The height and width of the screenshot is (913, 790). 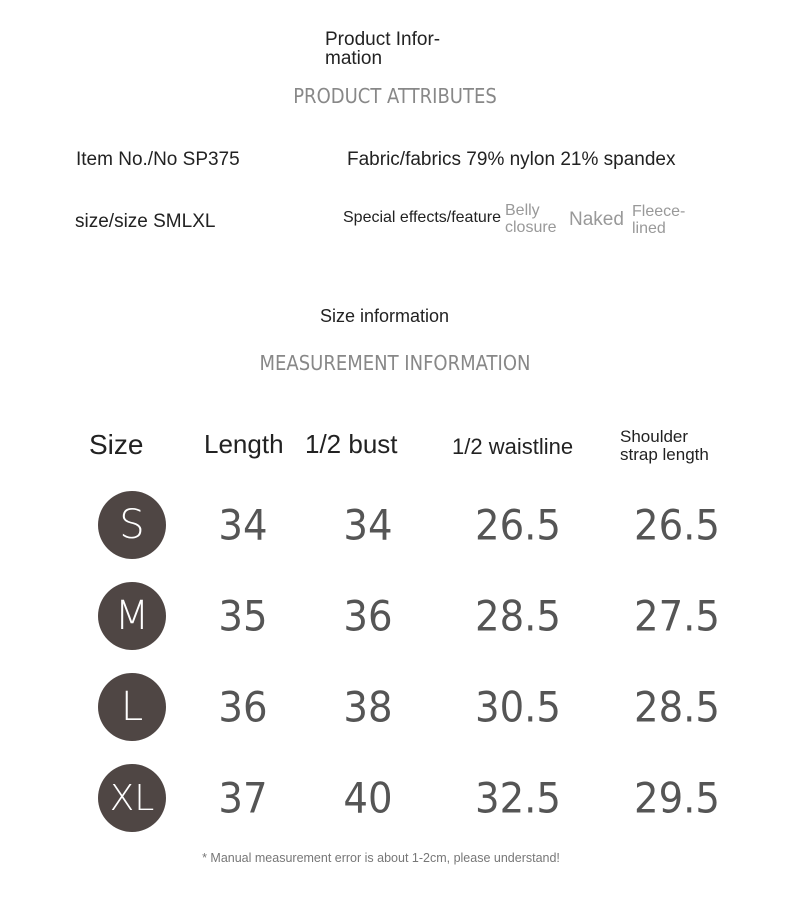 What do you see at coordinates (244, 444) in the screenshot?
I see `header-length: Length` at bounding box center [244, 444].